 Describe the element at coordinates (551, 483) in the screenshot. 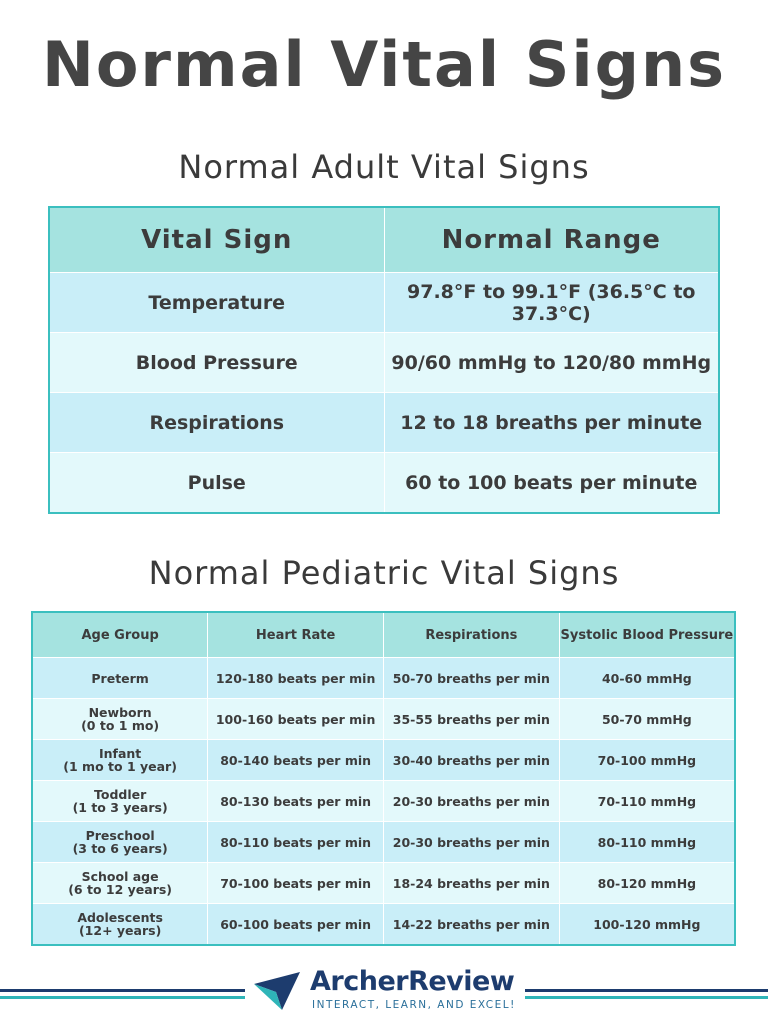

I see `cell: 60 to 100 beats per minute` at that location.